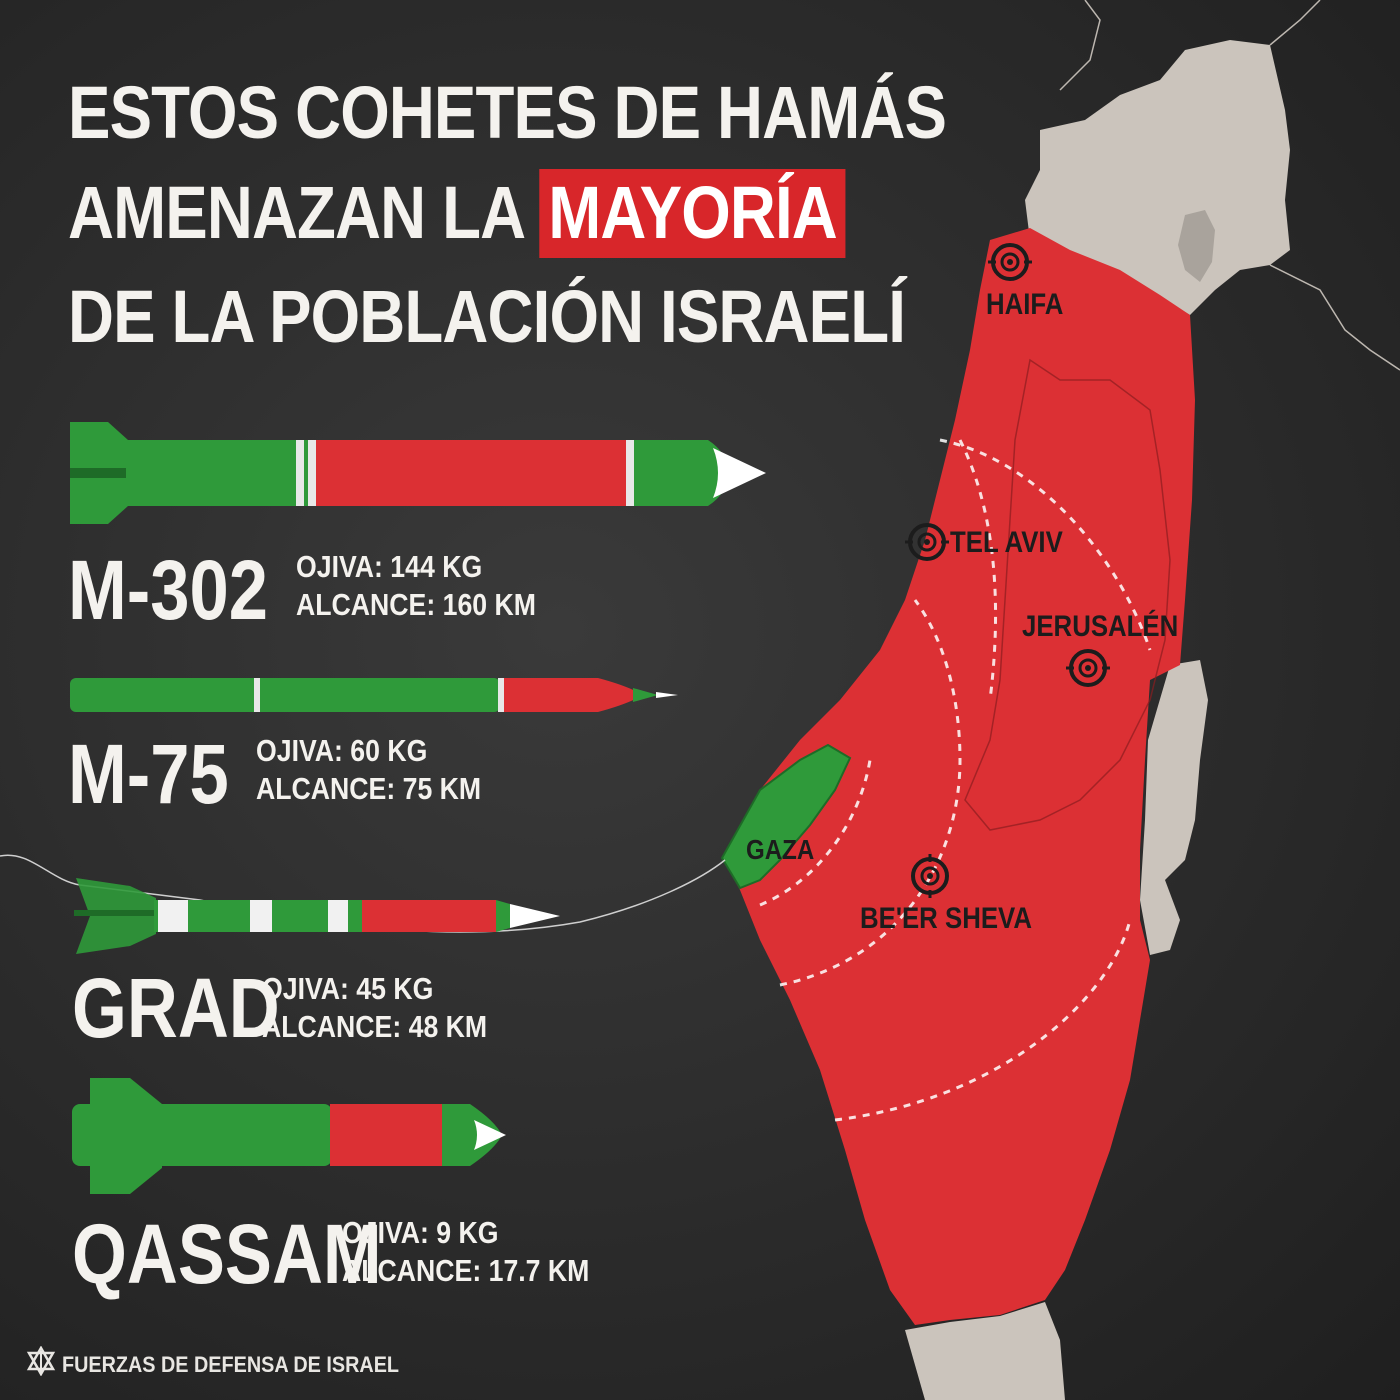 This screenshot has height=1400, width=1400. Describe the element at coordinates (692, 213) in the screenshot. I see `title-highlight: MAYORÍA` at that location.